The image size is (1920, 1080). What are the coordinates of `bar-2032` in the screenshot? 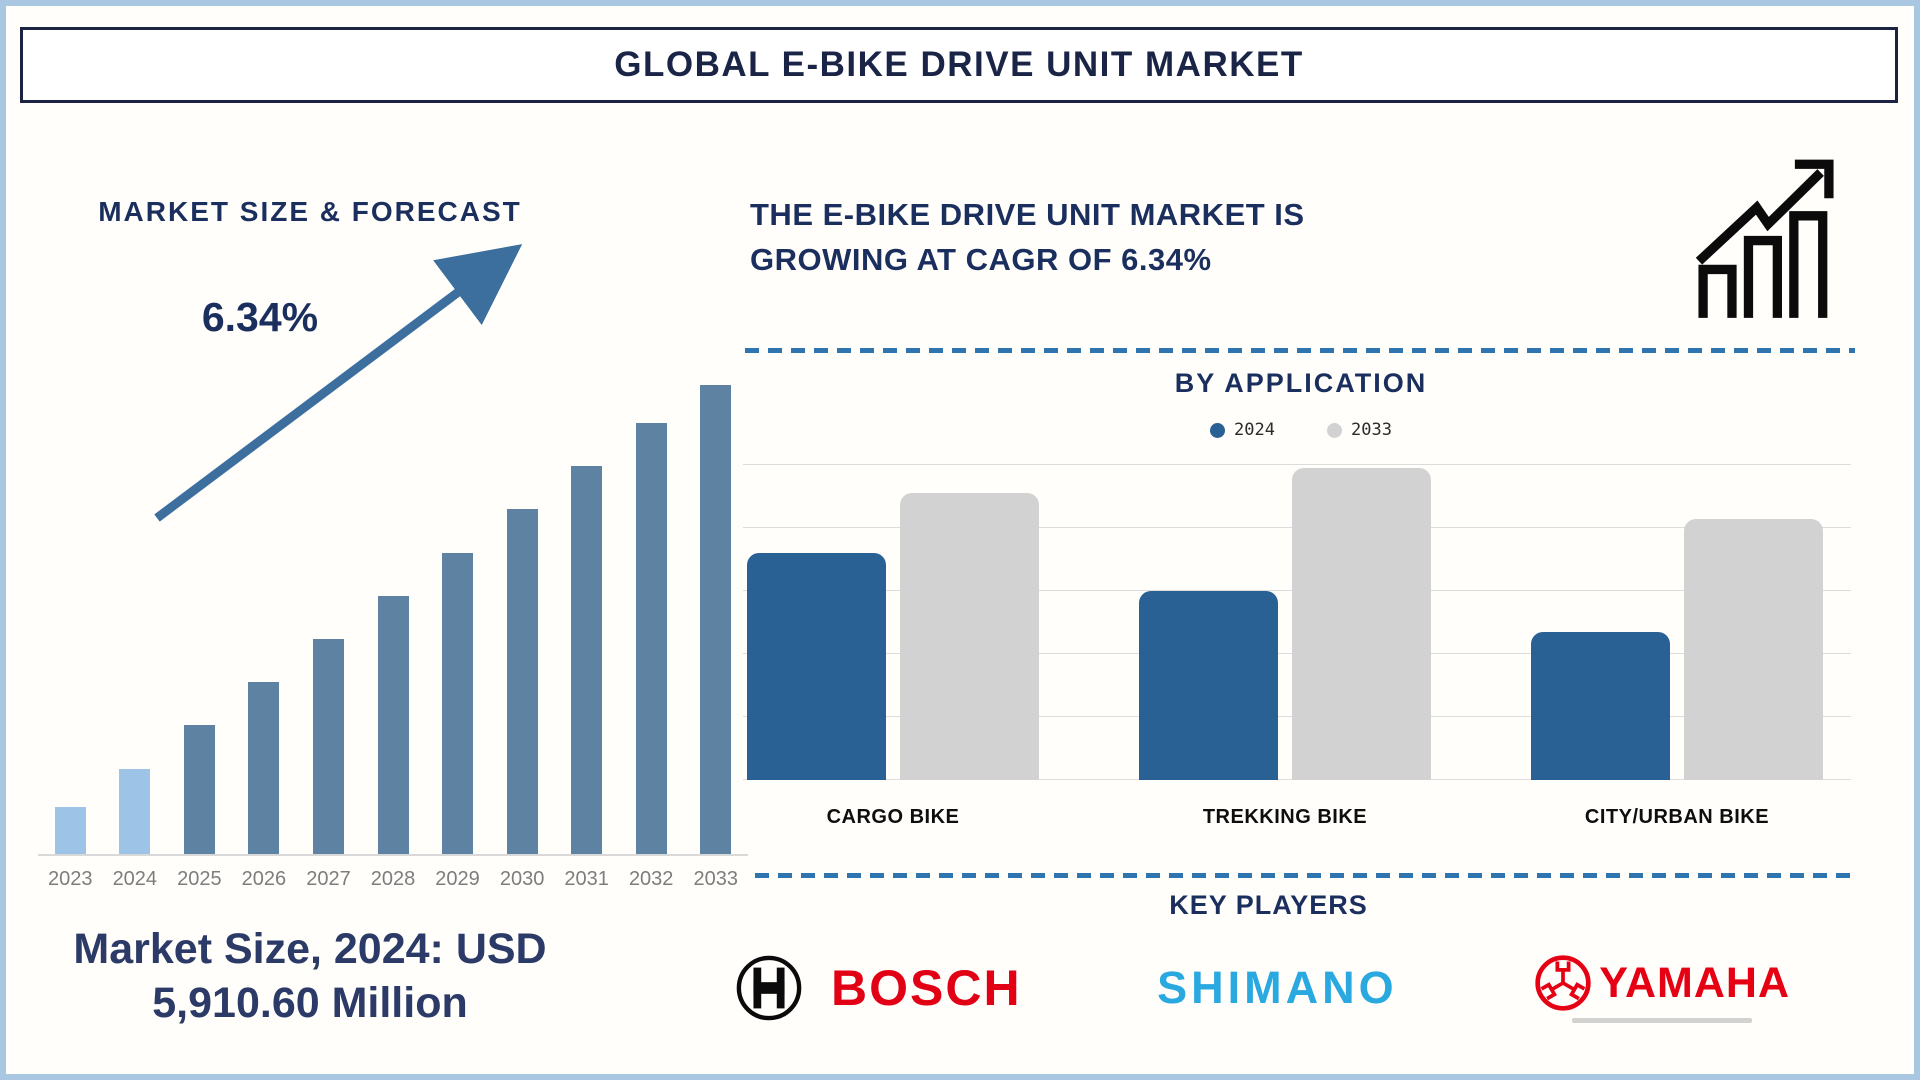 It's located at (651, 639).